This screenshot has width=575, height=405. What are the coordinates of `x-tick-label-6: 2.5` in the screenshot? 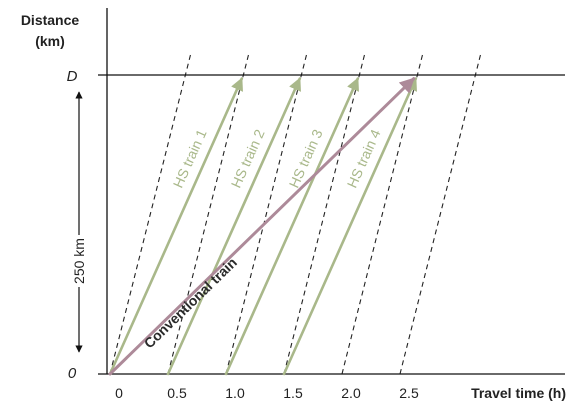 It's located at (409, 393).